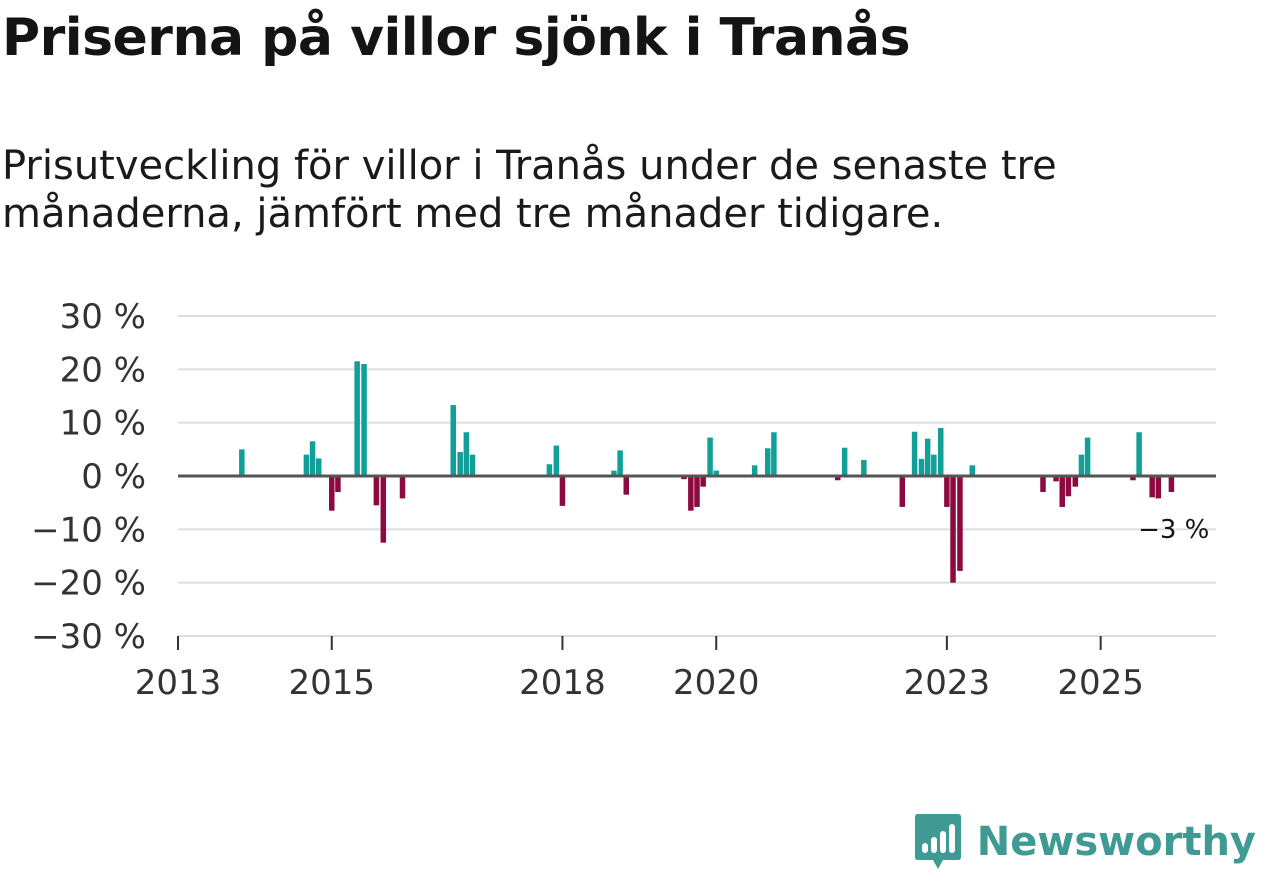 This screenshot has width=1262, height=879. I want to click on brand-logo: Newsworthy, so click(1084, 842).